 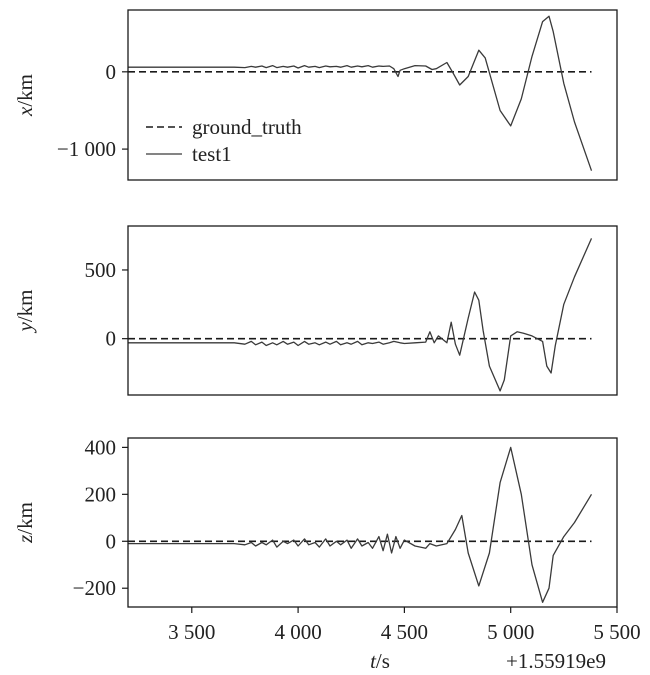 What do you see at coordinates (25, 111) in the screenshot?
I see `panel-x-ylabel-var: x` at bounding box center [25, 111].